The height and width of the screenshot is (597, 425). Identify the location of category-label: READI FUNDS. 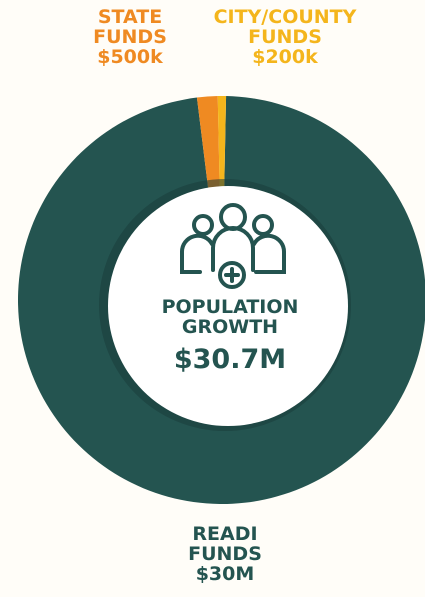
(225, 544).